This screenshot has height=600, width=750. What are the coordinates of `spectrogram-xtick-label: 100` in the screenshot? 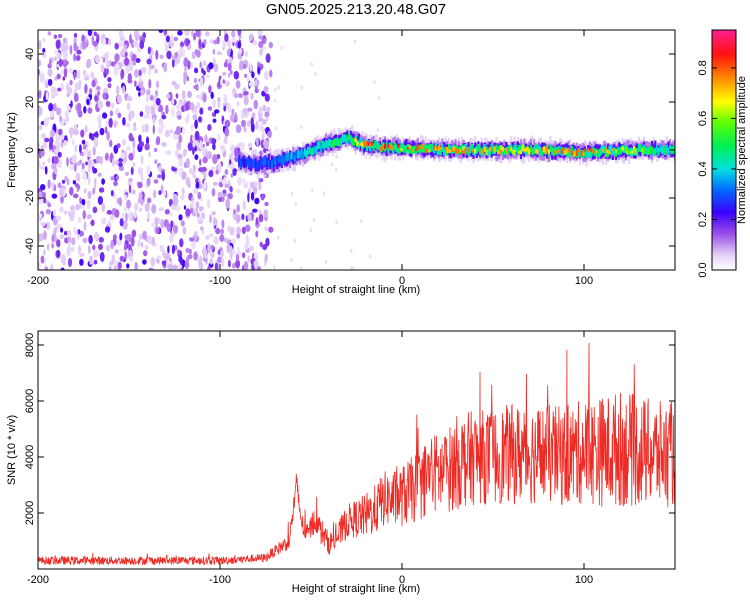 It's located at (584, 281).